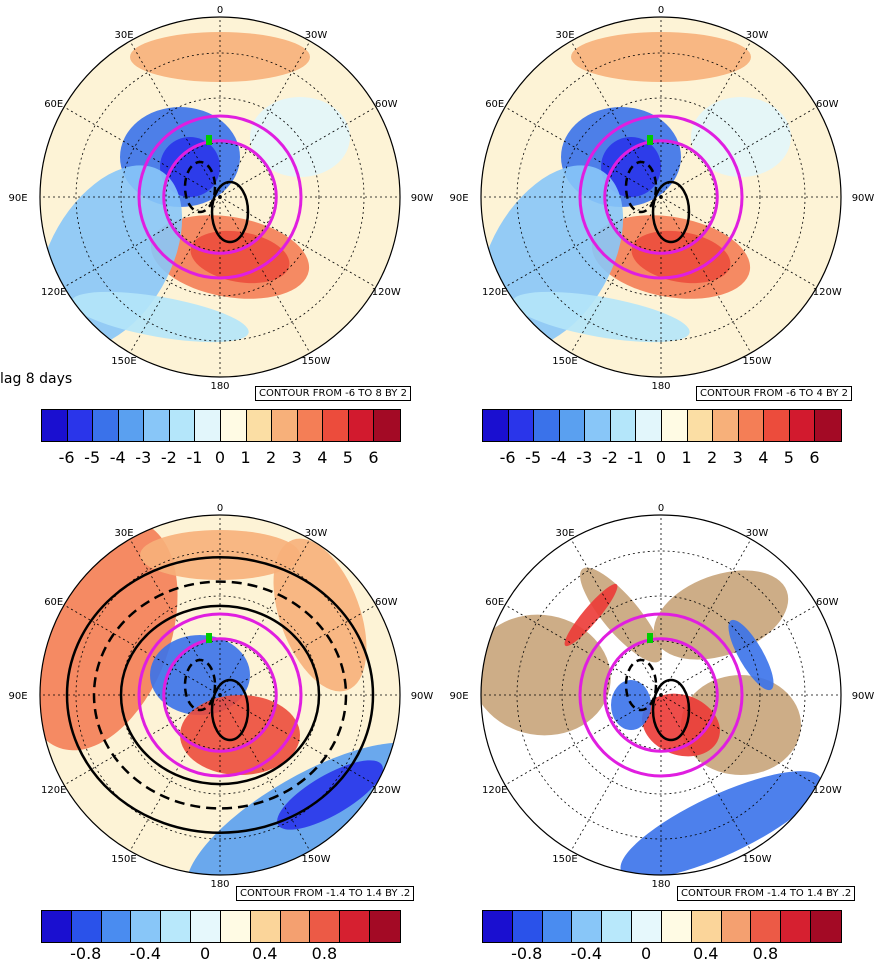  I want to click on colorbar-tick-label: -0.8, so click(86, 953).